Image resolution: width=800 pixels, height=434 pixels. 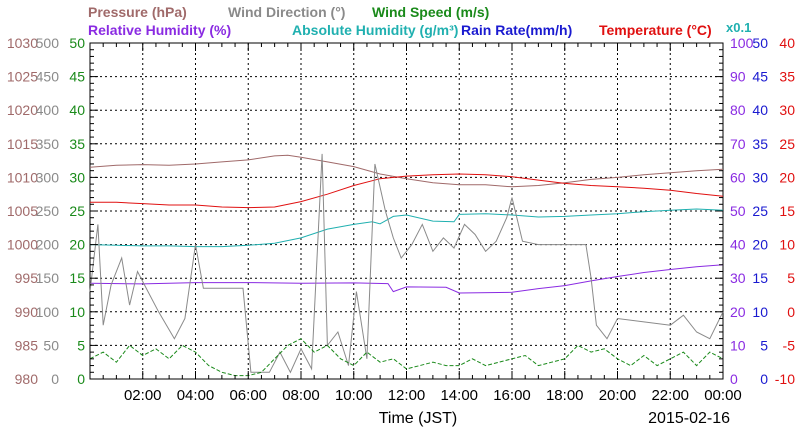 I want to click on wind-speed-tick-label: 35, so click(x=77, y=144).